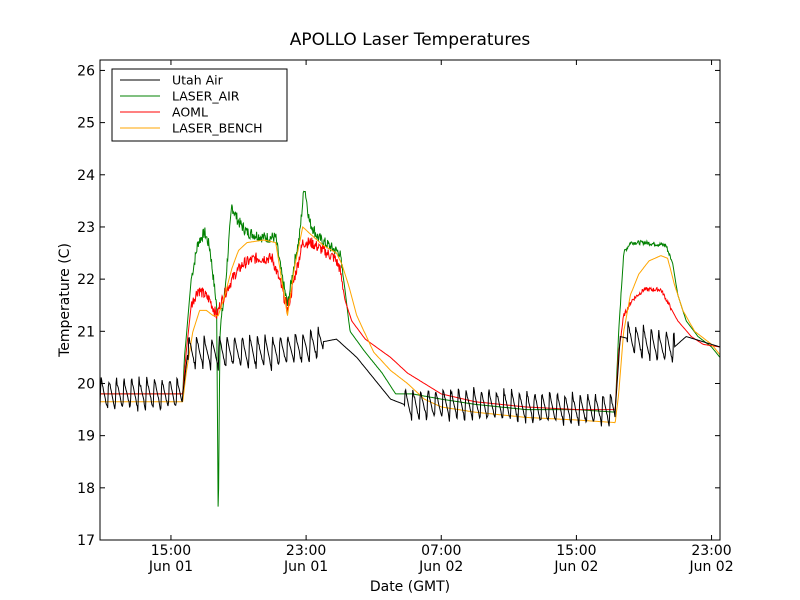 This screenshot has height=600, width=800. I want to click on legend-label-aoml: AOML, so click(190, 112).